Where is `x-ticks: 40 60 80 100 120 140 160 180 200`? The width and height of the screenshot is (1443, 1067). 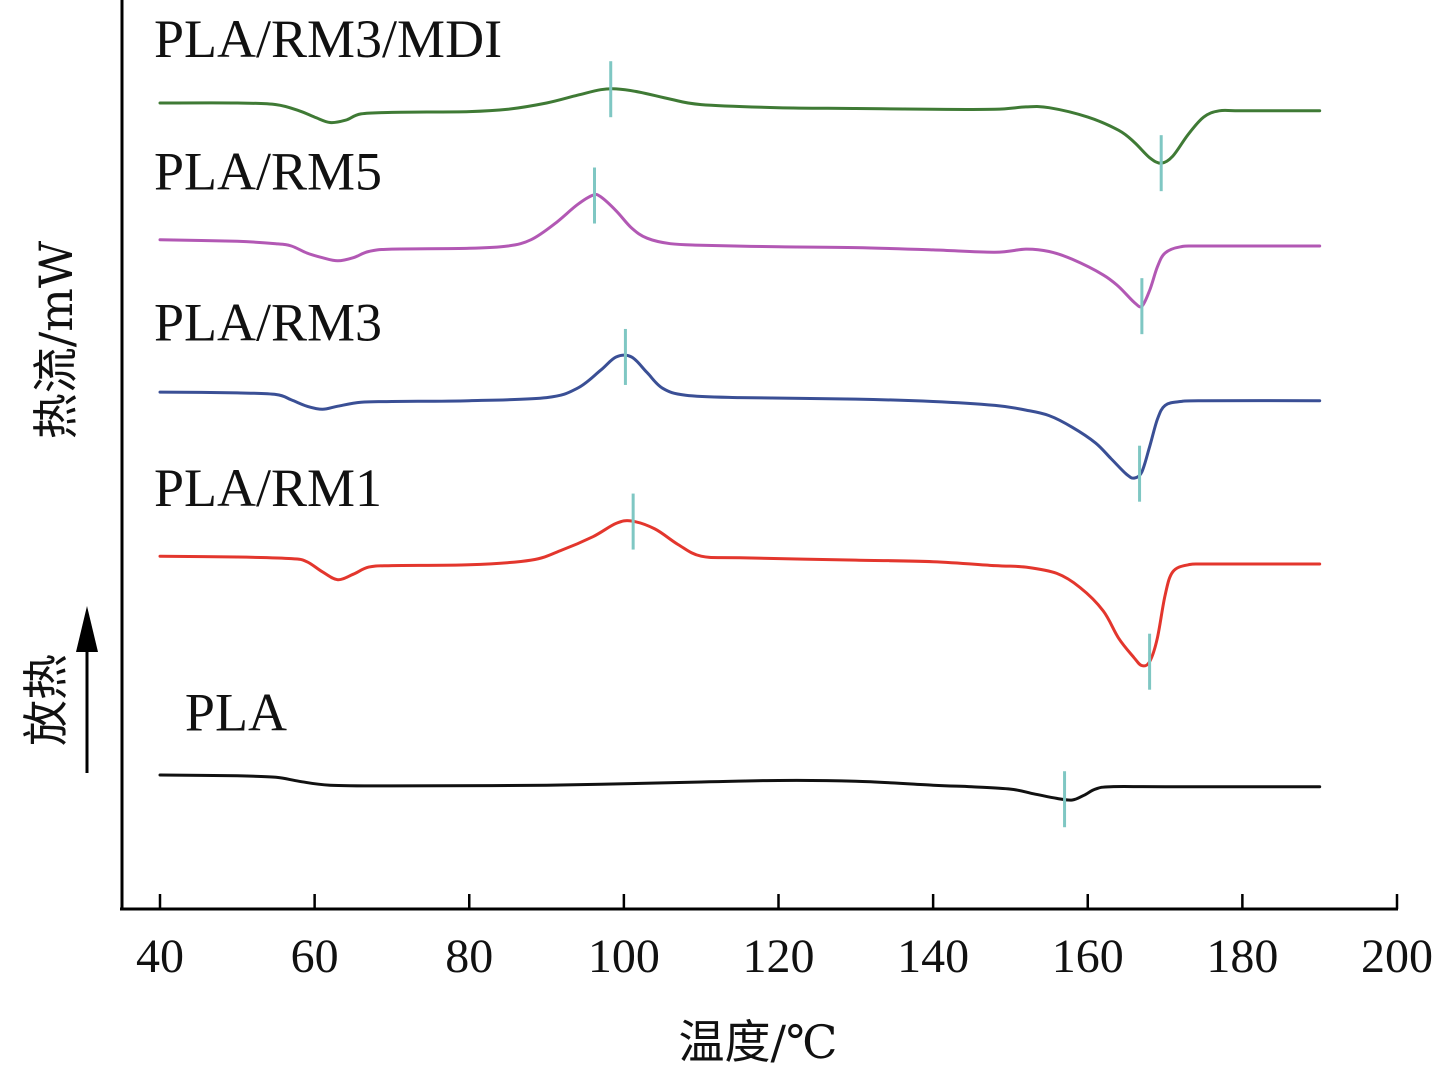
x-ticks: 40 60 80 100 120 140 160 180 200 is located at coordinates (784, 938).